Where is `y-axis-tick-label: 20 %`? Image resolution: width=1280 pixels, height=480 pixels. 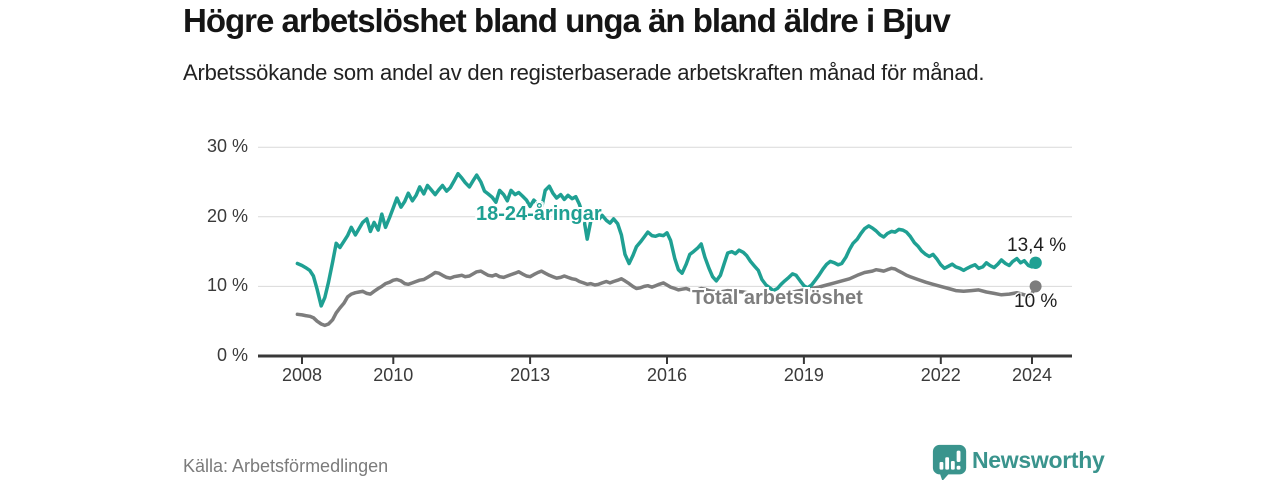
y-axis-tick-label: 20 % is located at coordinates (227, 215).